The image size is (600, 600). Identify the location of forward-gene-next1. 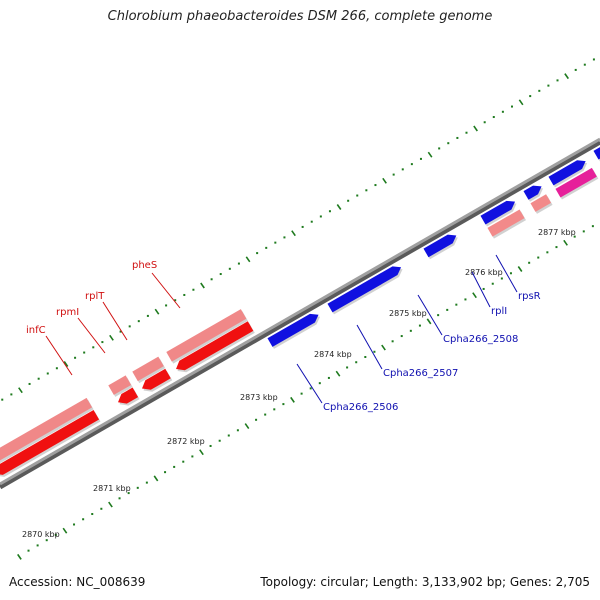
(567, 173).